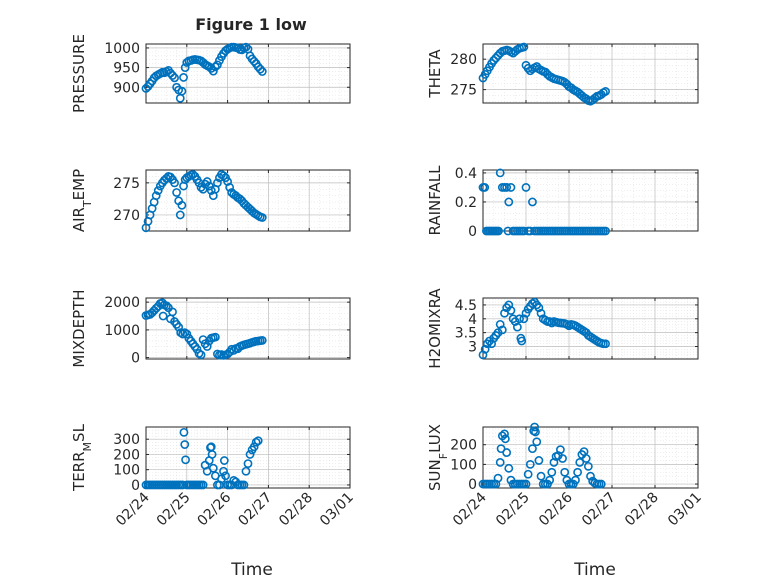 This screenshot has height=583, width=778. Describe the element at coordinates (126, 184) in the screenshot. I see `y-tick-label: 275` at that location.